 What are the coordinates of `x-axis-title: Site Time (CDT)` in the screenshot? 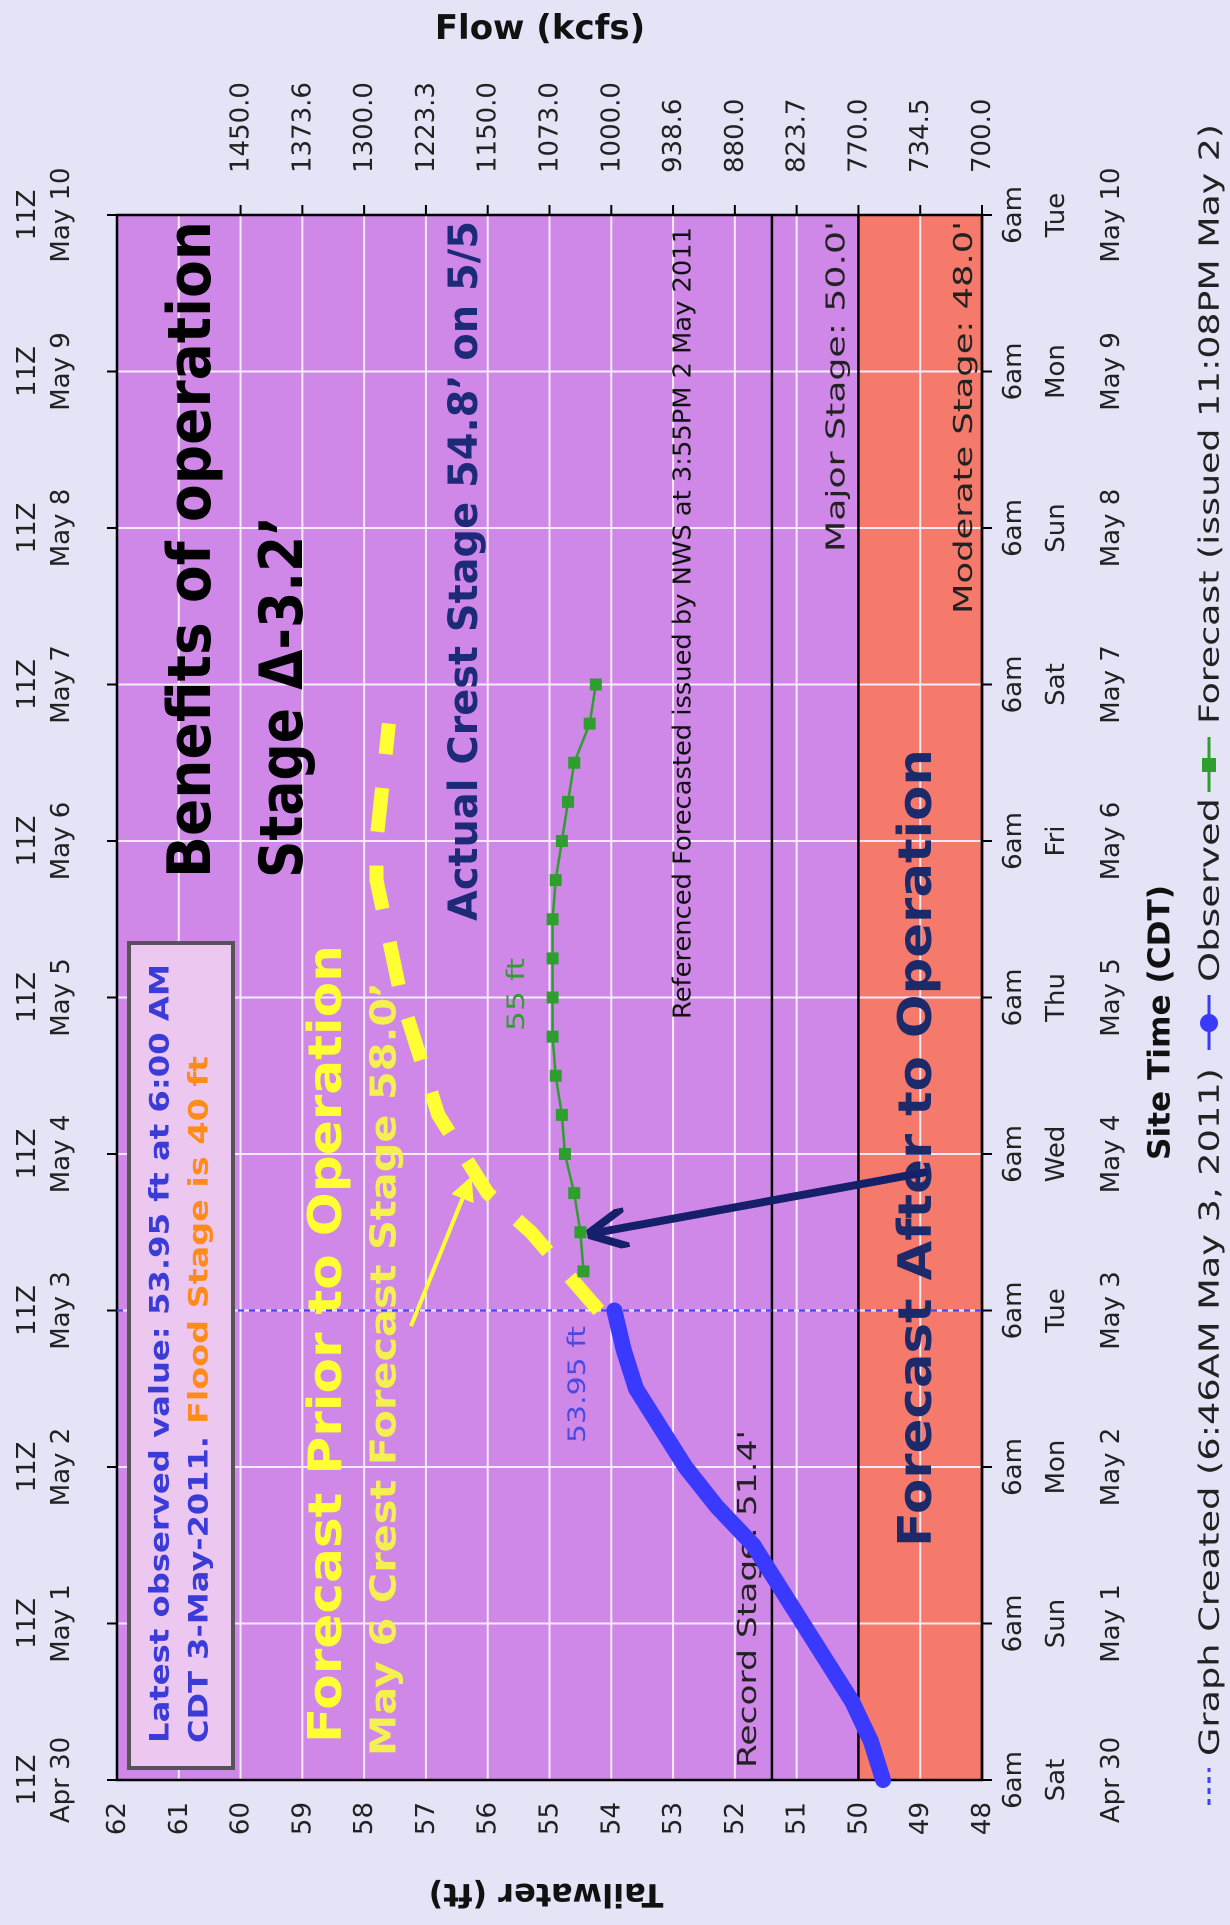 It's located at (1160, 1022).